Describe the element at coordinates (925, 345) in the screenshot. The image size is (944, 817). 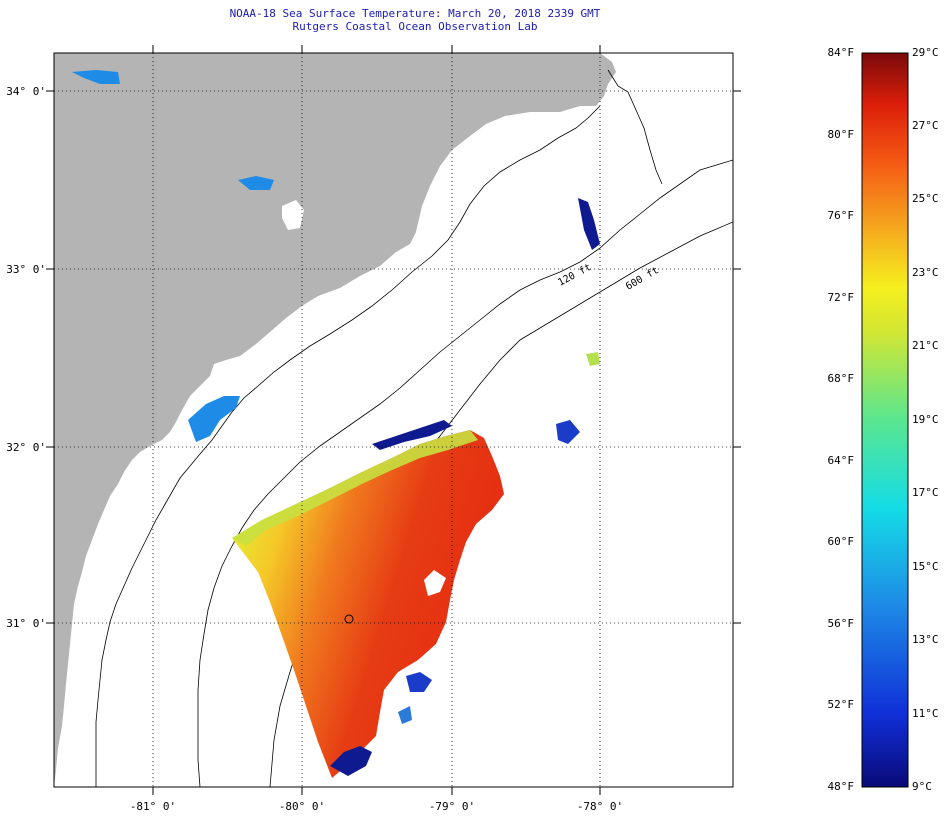
I see `colorbar-c-21: 21°C` at that location.